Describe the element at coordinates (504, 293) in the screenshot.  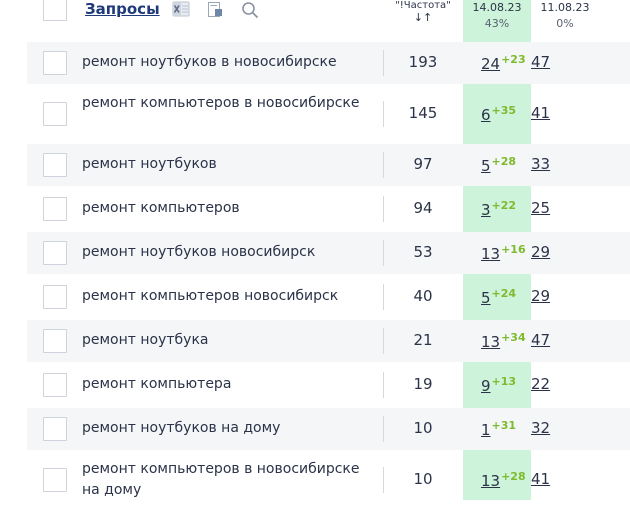
I see `position-change-badge: +24` at that location.